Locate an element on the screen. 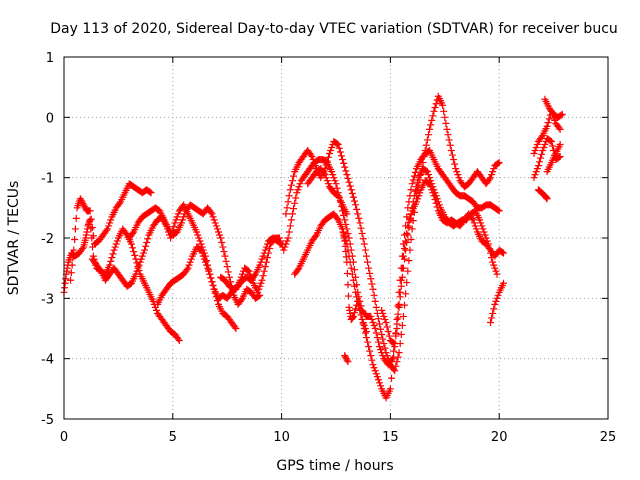 This screenshot has width=640, height=480. y-tick-label: -5 is located at coordinates (47, 420).